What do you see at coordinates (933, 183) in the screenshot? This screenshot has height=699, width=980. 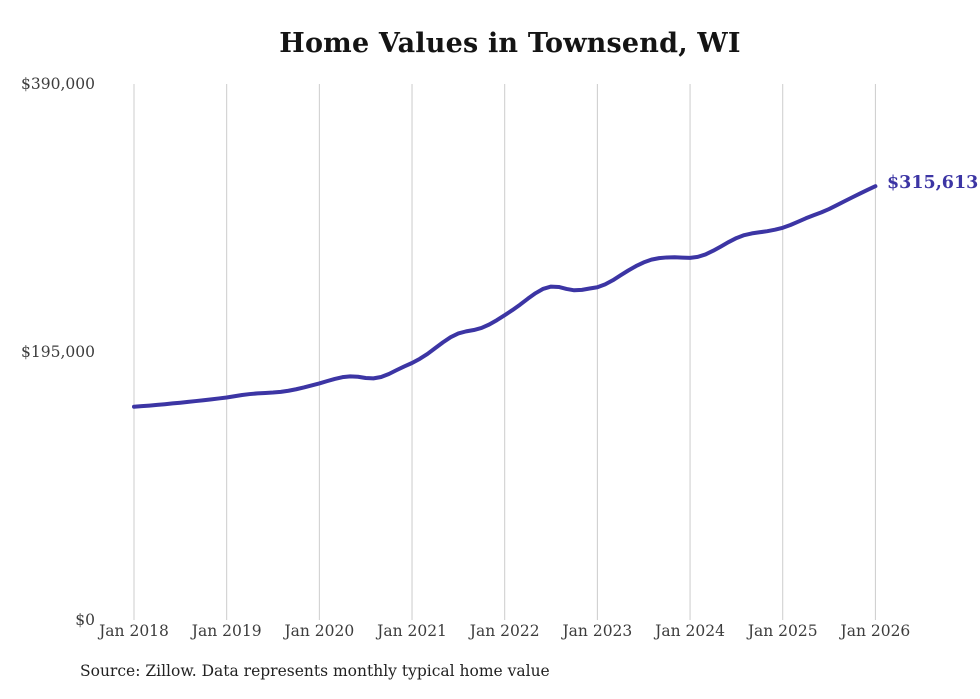 I see `last-value-label: $315,613` at bounding box center [933, 183].